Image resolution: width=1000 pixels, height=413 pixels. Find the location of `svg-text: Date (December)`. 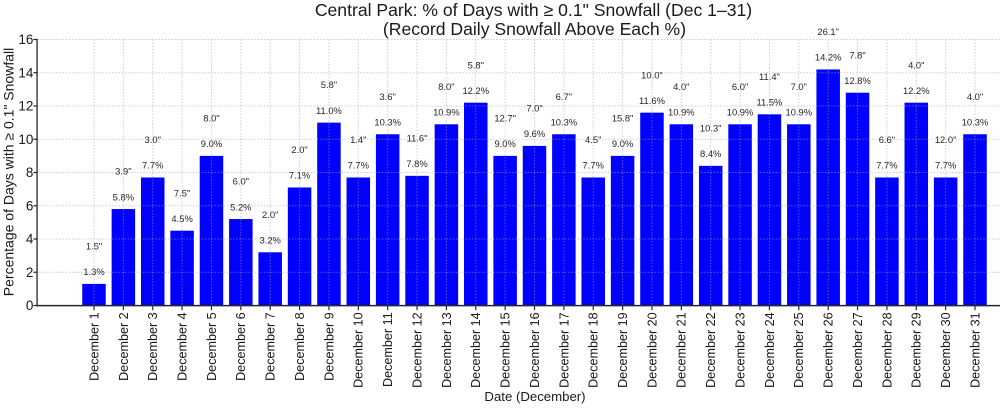

svg-text: Date (December) is located at coordinates (534, 396).